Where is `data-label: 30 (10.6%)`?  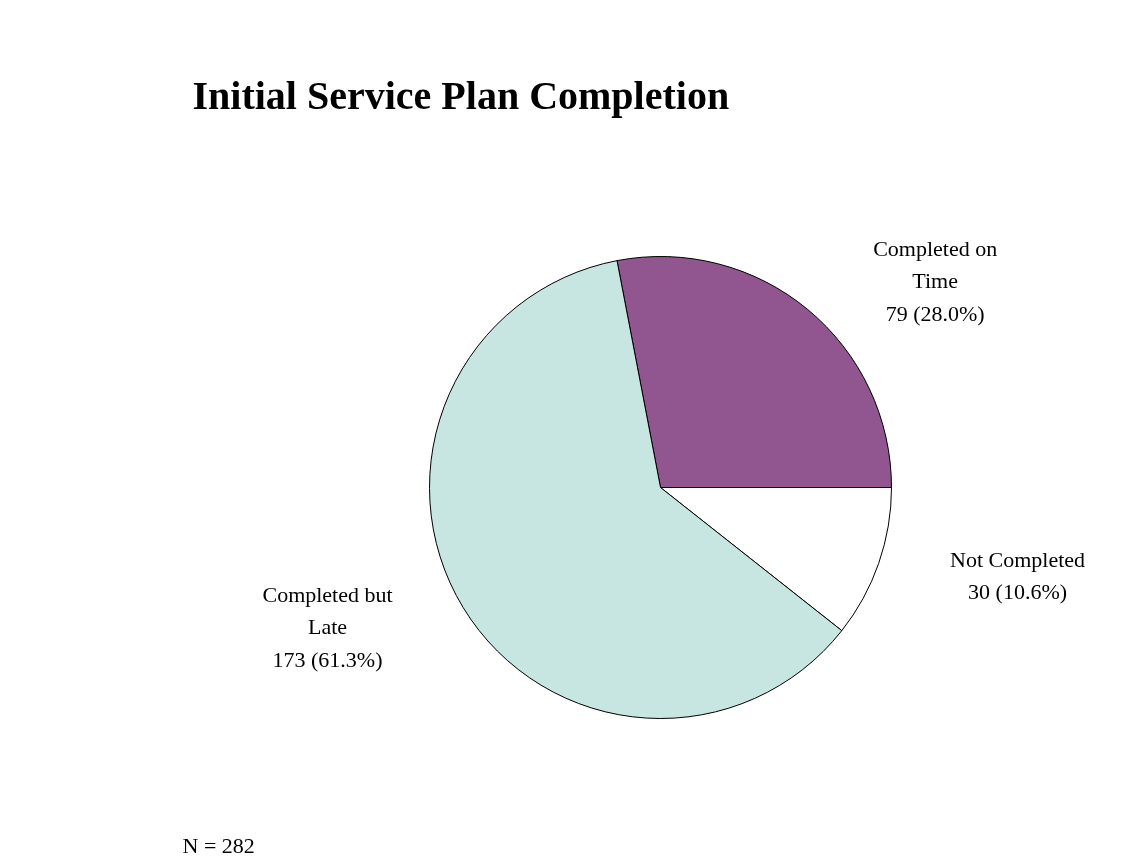
data-label: 30 (10.6%) is located at coordinates (1018, 592).